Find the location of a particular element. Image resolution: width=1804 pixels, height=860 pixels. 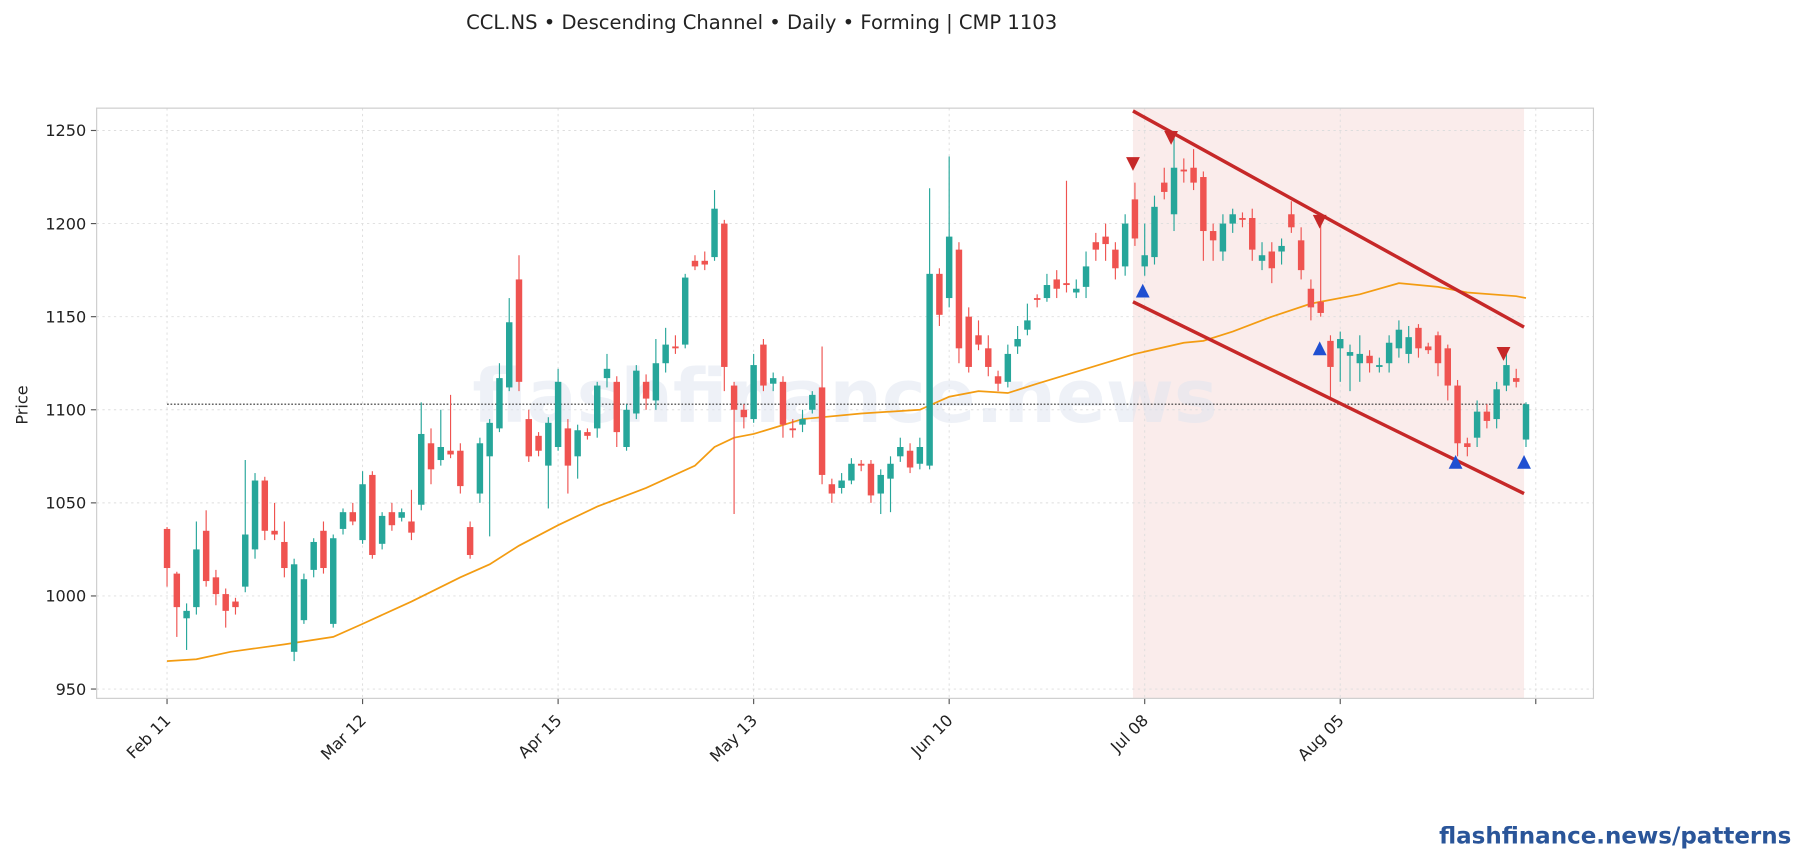

x-tick-label: May 13 is located at coordinates (733, 738).